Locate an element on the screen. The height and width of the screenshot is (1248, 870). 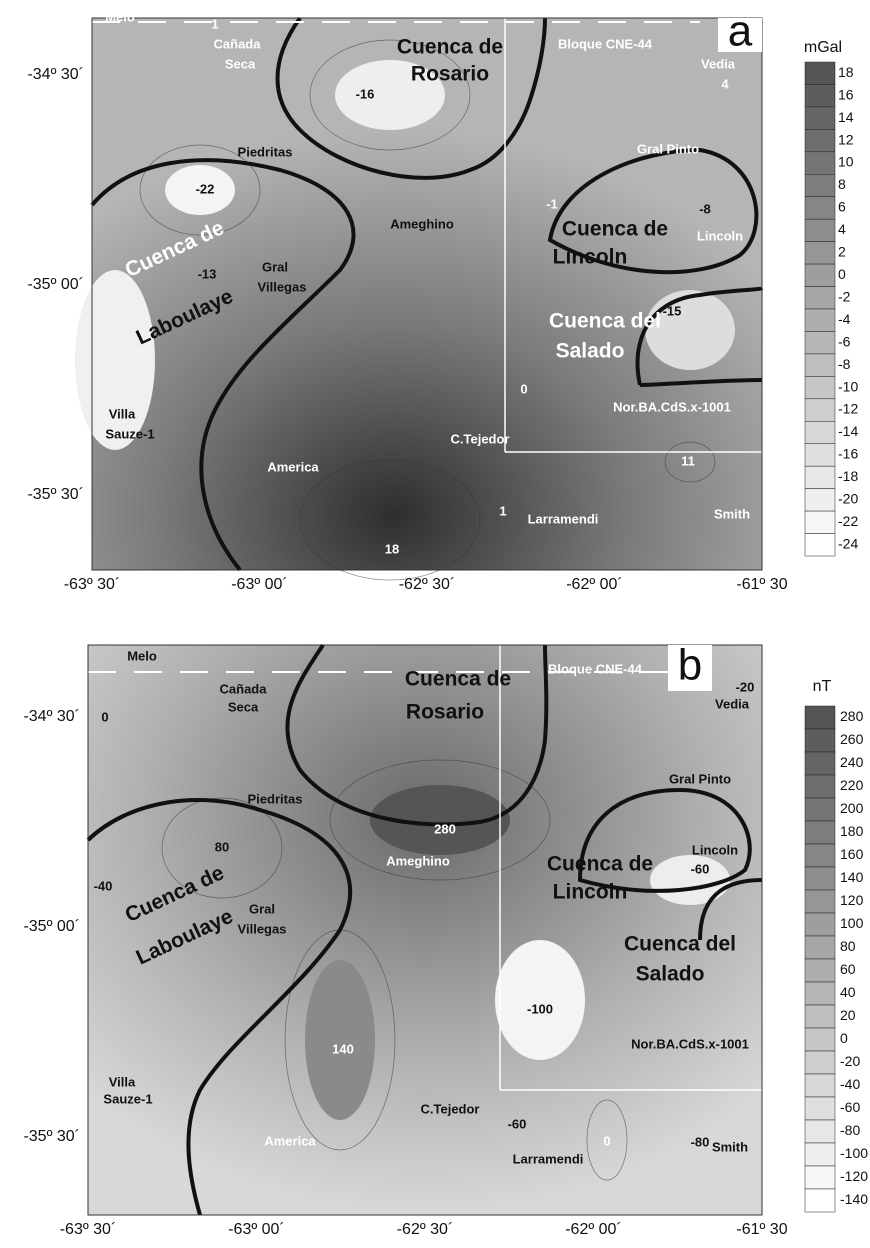
colorbar-label: -14 is located at coordinates (848, 431).